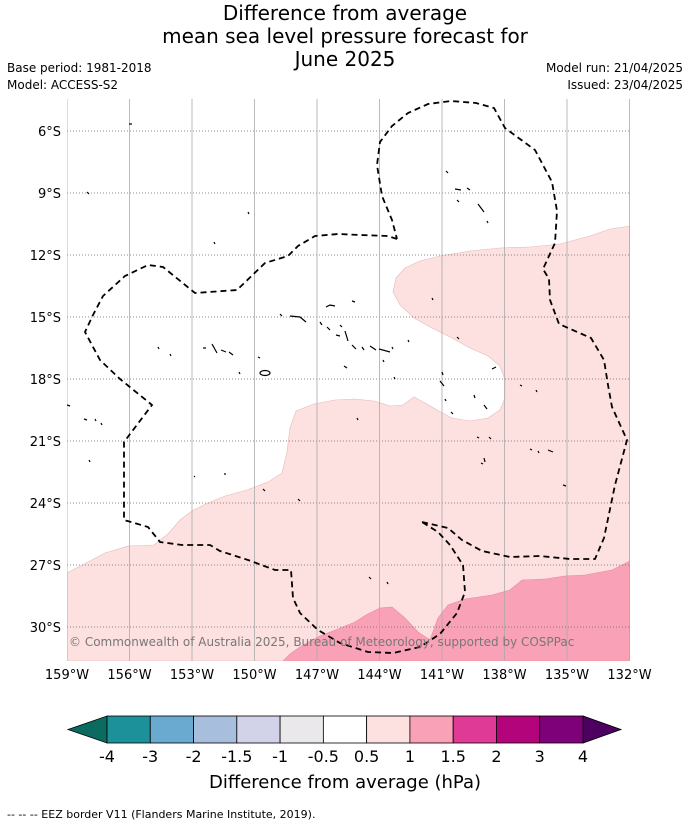  What do you see at coordinates (280, 756) in the screenshot?
I see `colorbar-tick-label: -1` at bounding box center [280, 756].